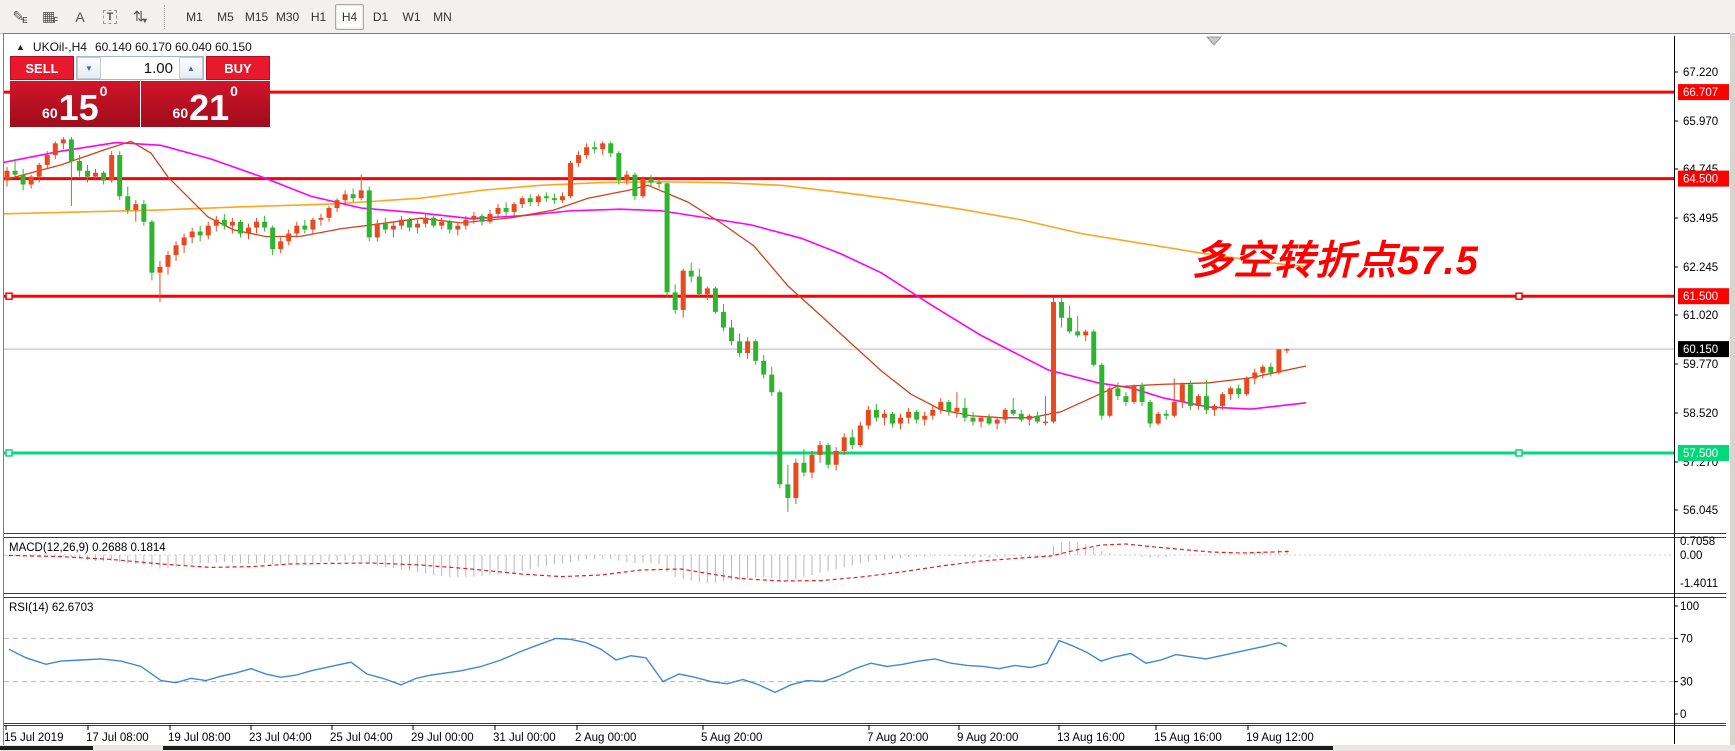  I want to click on bid-price: 60 15 0, so click(75, 104).